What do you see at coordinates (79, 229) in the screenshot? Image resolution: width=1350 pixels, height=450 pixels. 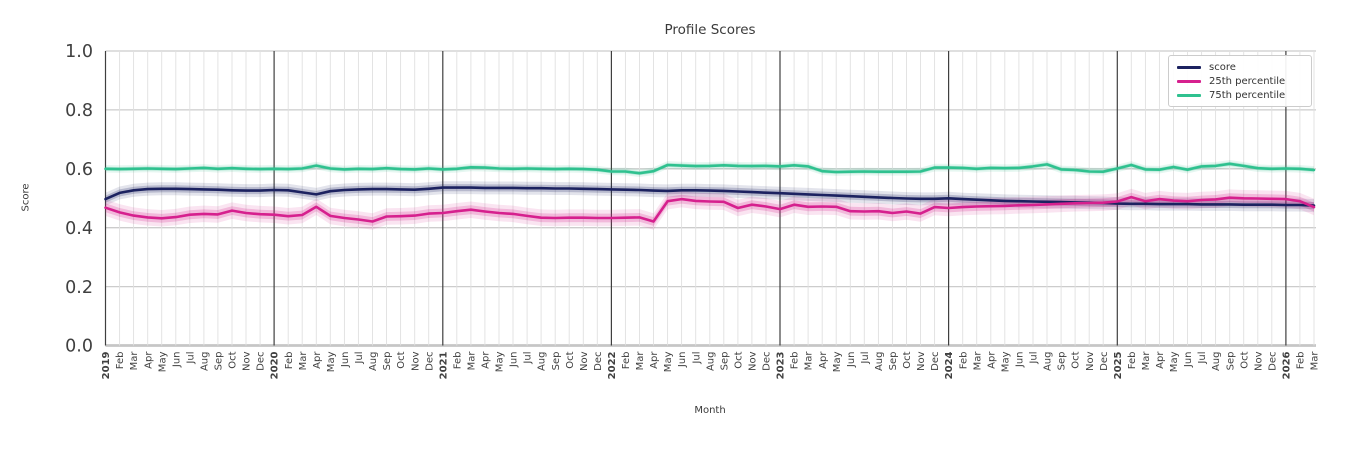 I see `y-tick-label: 0.4` at bounding box center [79, 229].